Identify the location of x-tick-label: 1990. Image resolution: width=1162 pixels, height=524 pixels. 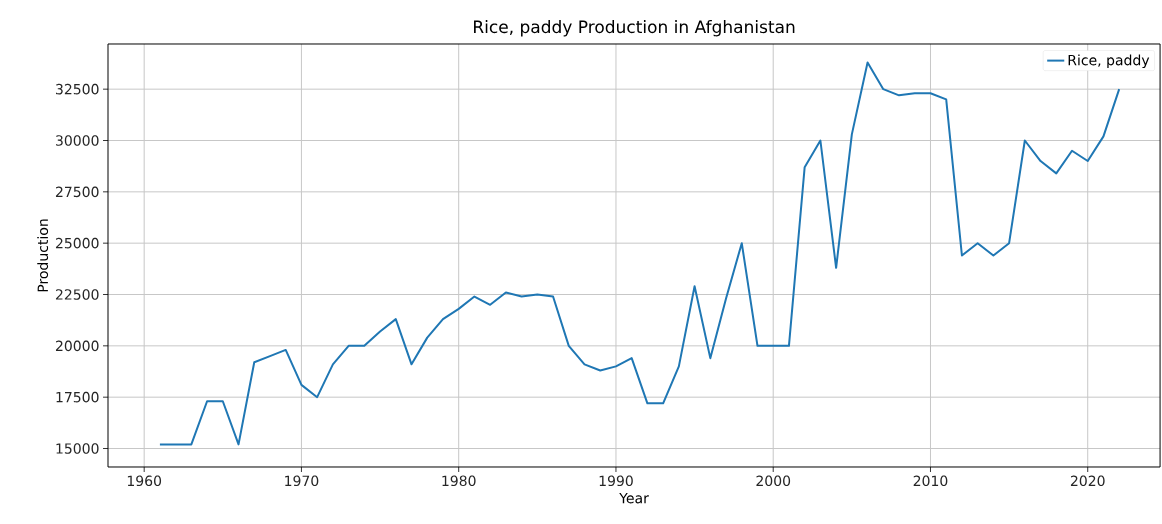
(616, 481).